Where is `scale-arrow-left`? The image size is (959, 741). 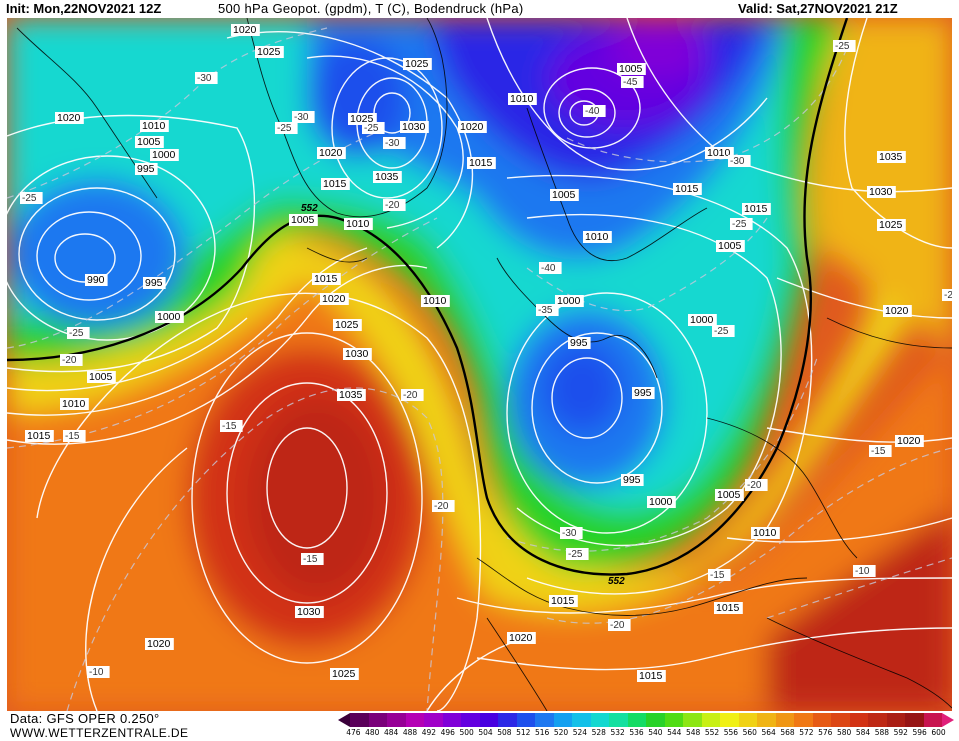
scale-arrow-left is located at coordinates (344, 720).